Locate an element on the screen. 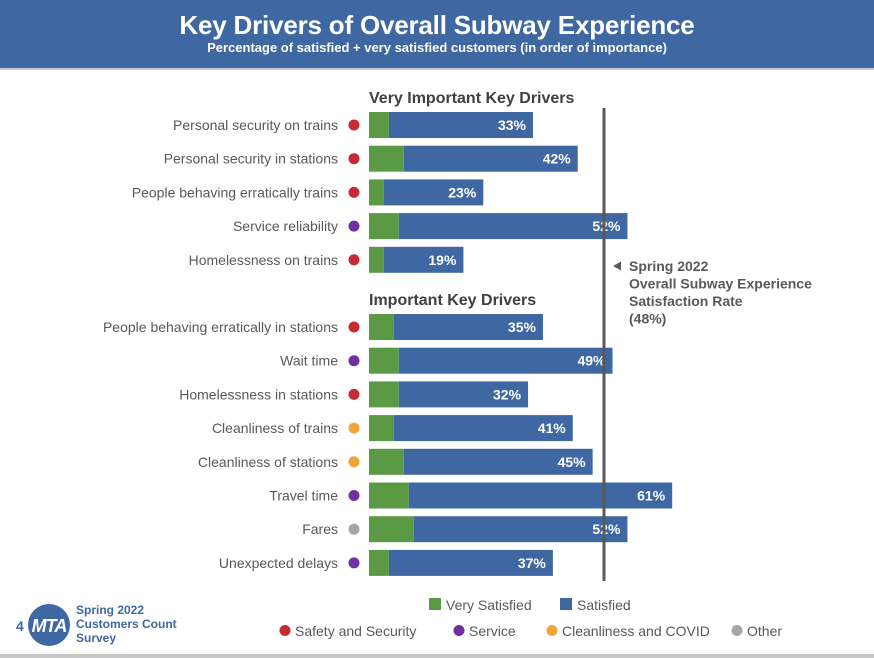  row-label: Service reliability is located at coordinates (285, 226).